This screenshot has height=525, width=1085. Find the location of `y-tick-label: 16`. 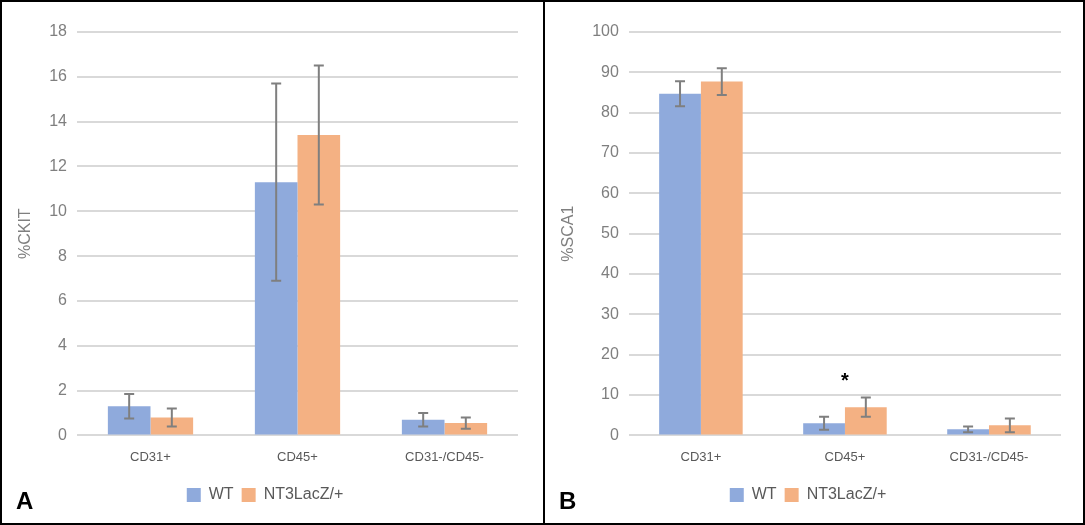

y-tick-label: 16 is located at coordinates (58, 76).